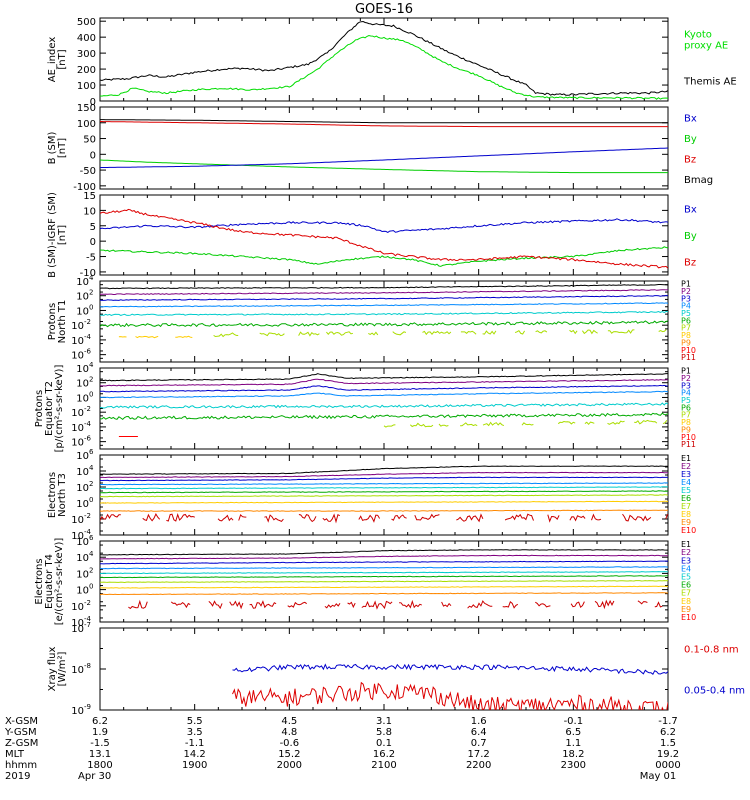  What do you see at coordinates (49, 581) in the screenshot?
I see `y-axis-label: Equator T4` at bounding box center [49, 581].